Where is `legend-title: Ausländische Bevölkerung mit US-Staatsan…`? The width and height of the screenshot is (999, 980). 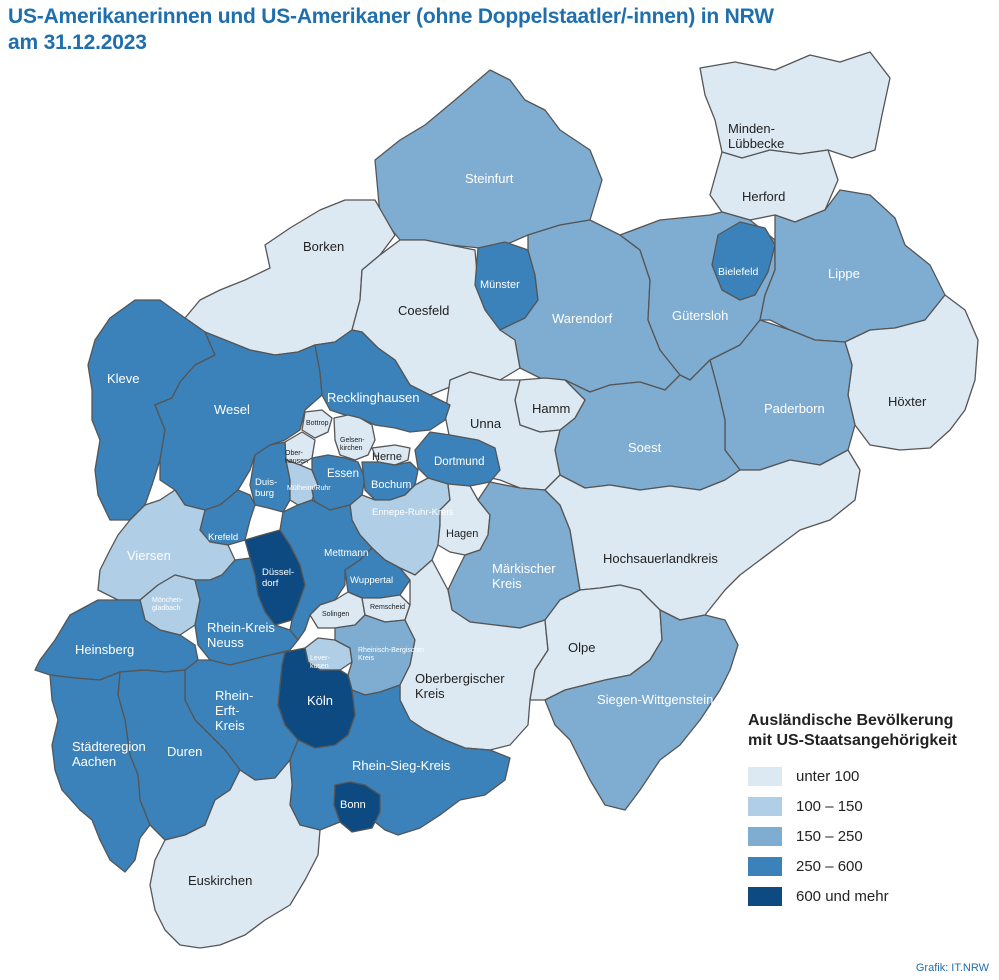
legend-title: Ausländische Bevölkerung mit US-Staatsan… is located at coordinates (852, 731).